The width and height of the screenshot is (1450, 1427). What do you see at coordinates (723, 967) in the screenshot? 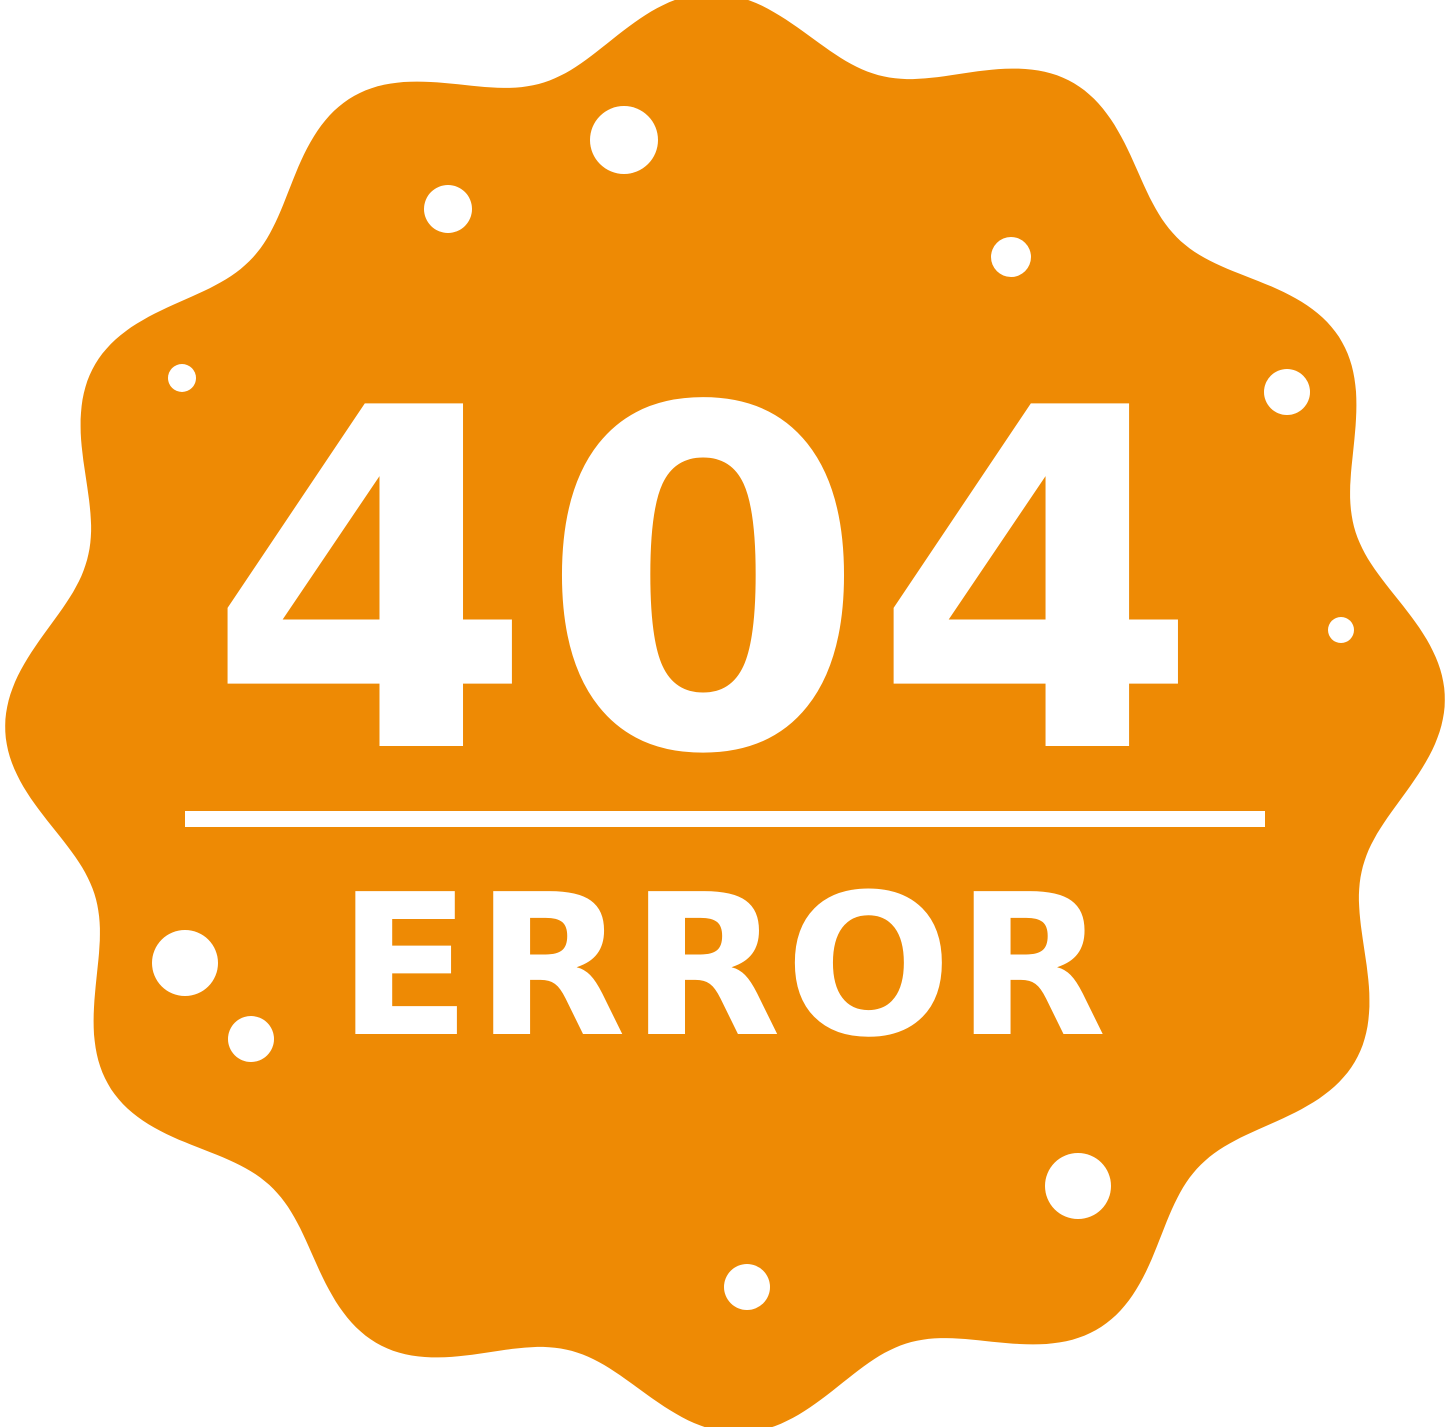
I see `error-label: ERROR` at bounding box center [723, 967].